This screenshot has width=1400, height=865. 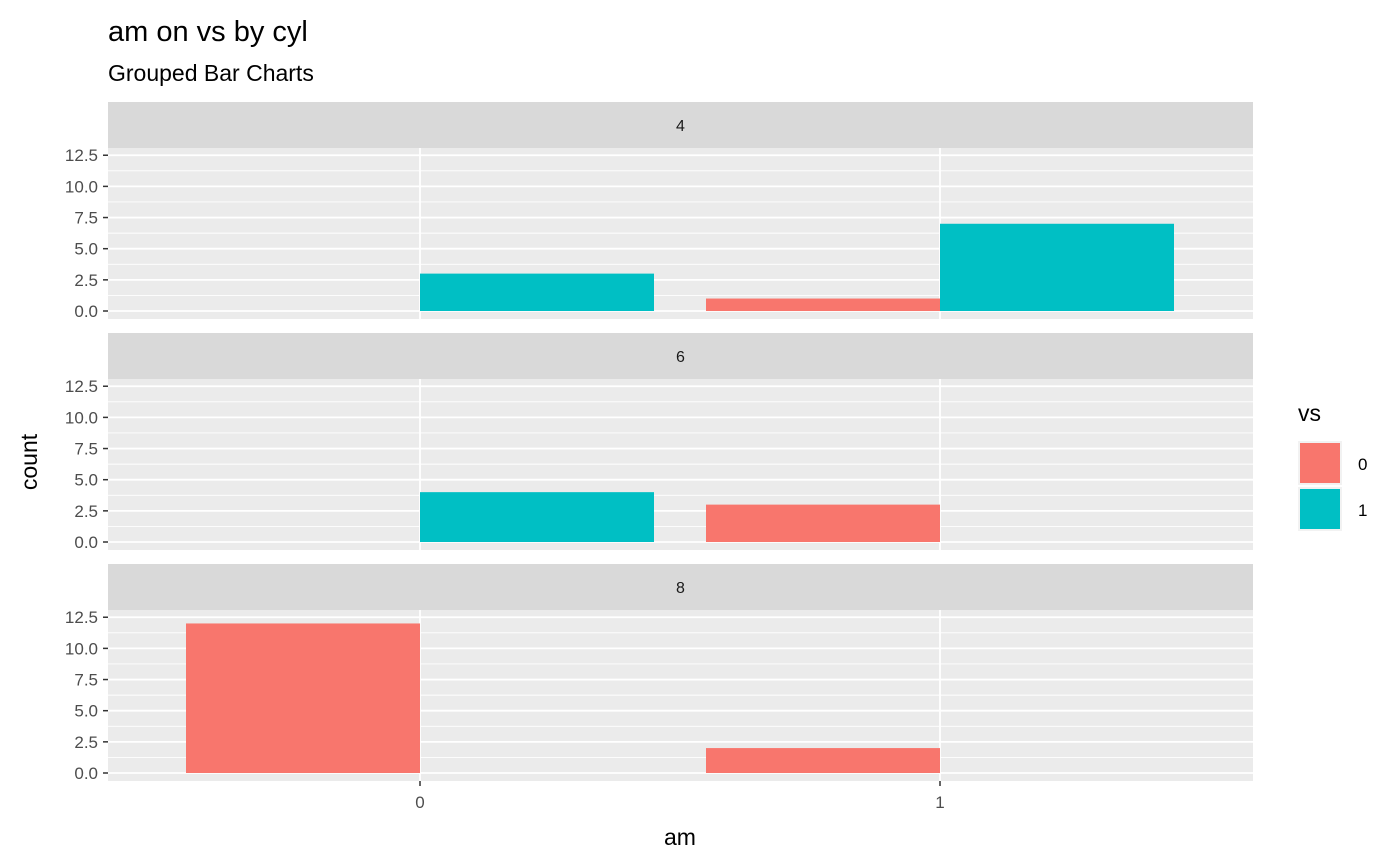 I want to click on x-tick-label: 0, so click(x=419, y=802).